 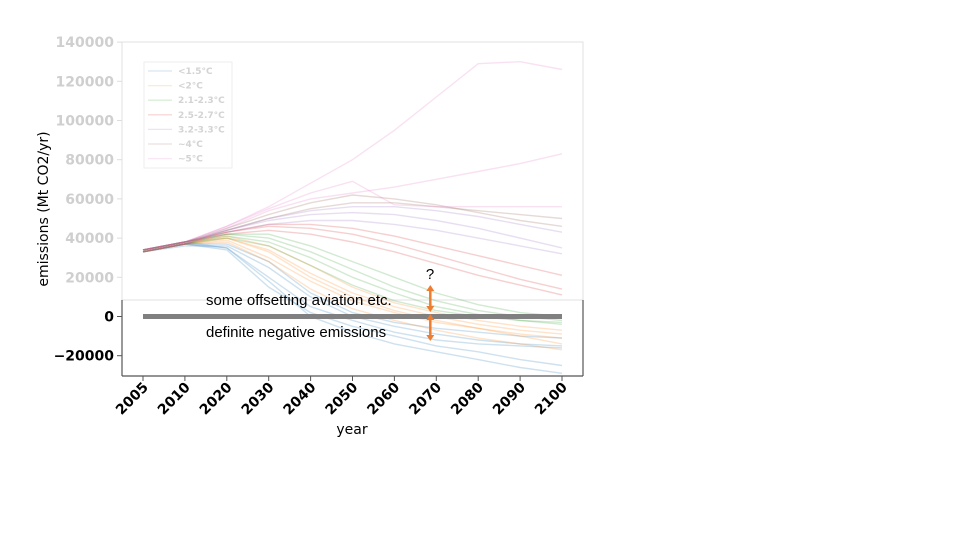 I want to click on legend-label: ~4°C, so click(x=190, y=145).